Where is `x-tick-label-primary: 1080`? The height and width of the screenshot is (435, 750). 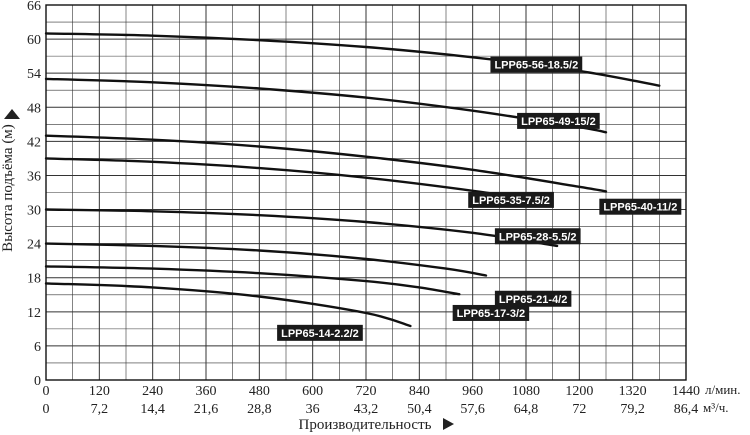
x-tick-label-primary: 1080 is located at coordinates (526, 391).